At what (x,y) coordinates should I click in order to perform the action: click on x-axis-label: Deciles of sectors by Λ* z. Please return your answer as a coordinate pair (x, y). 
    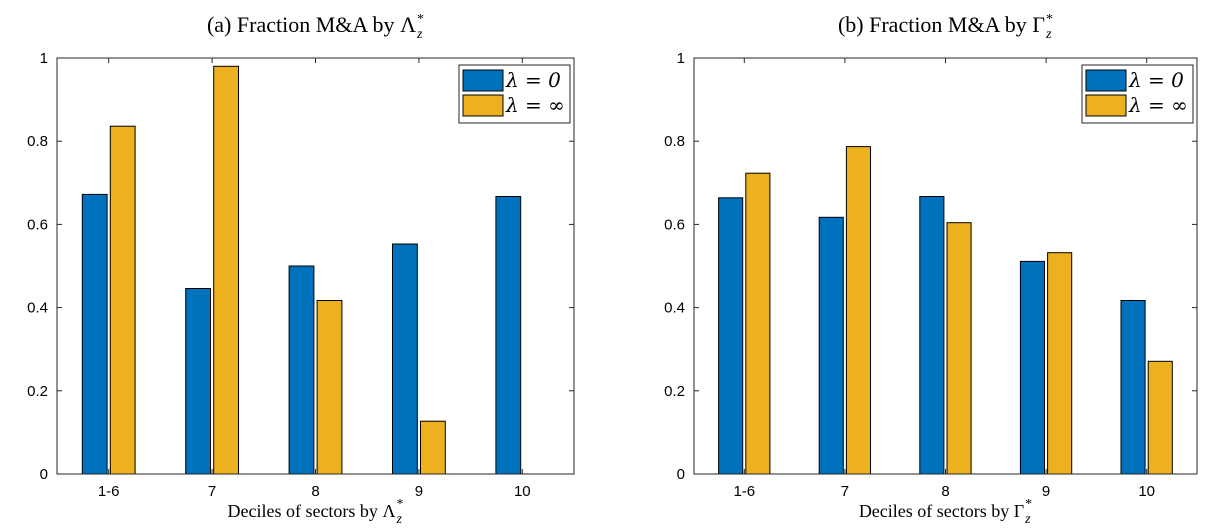
    Looking at the image, I should click on (315, 512).